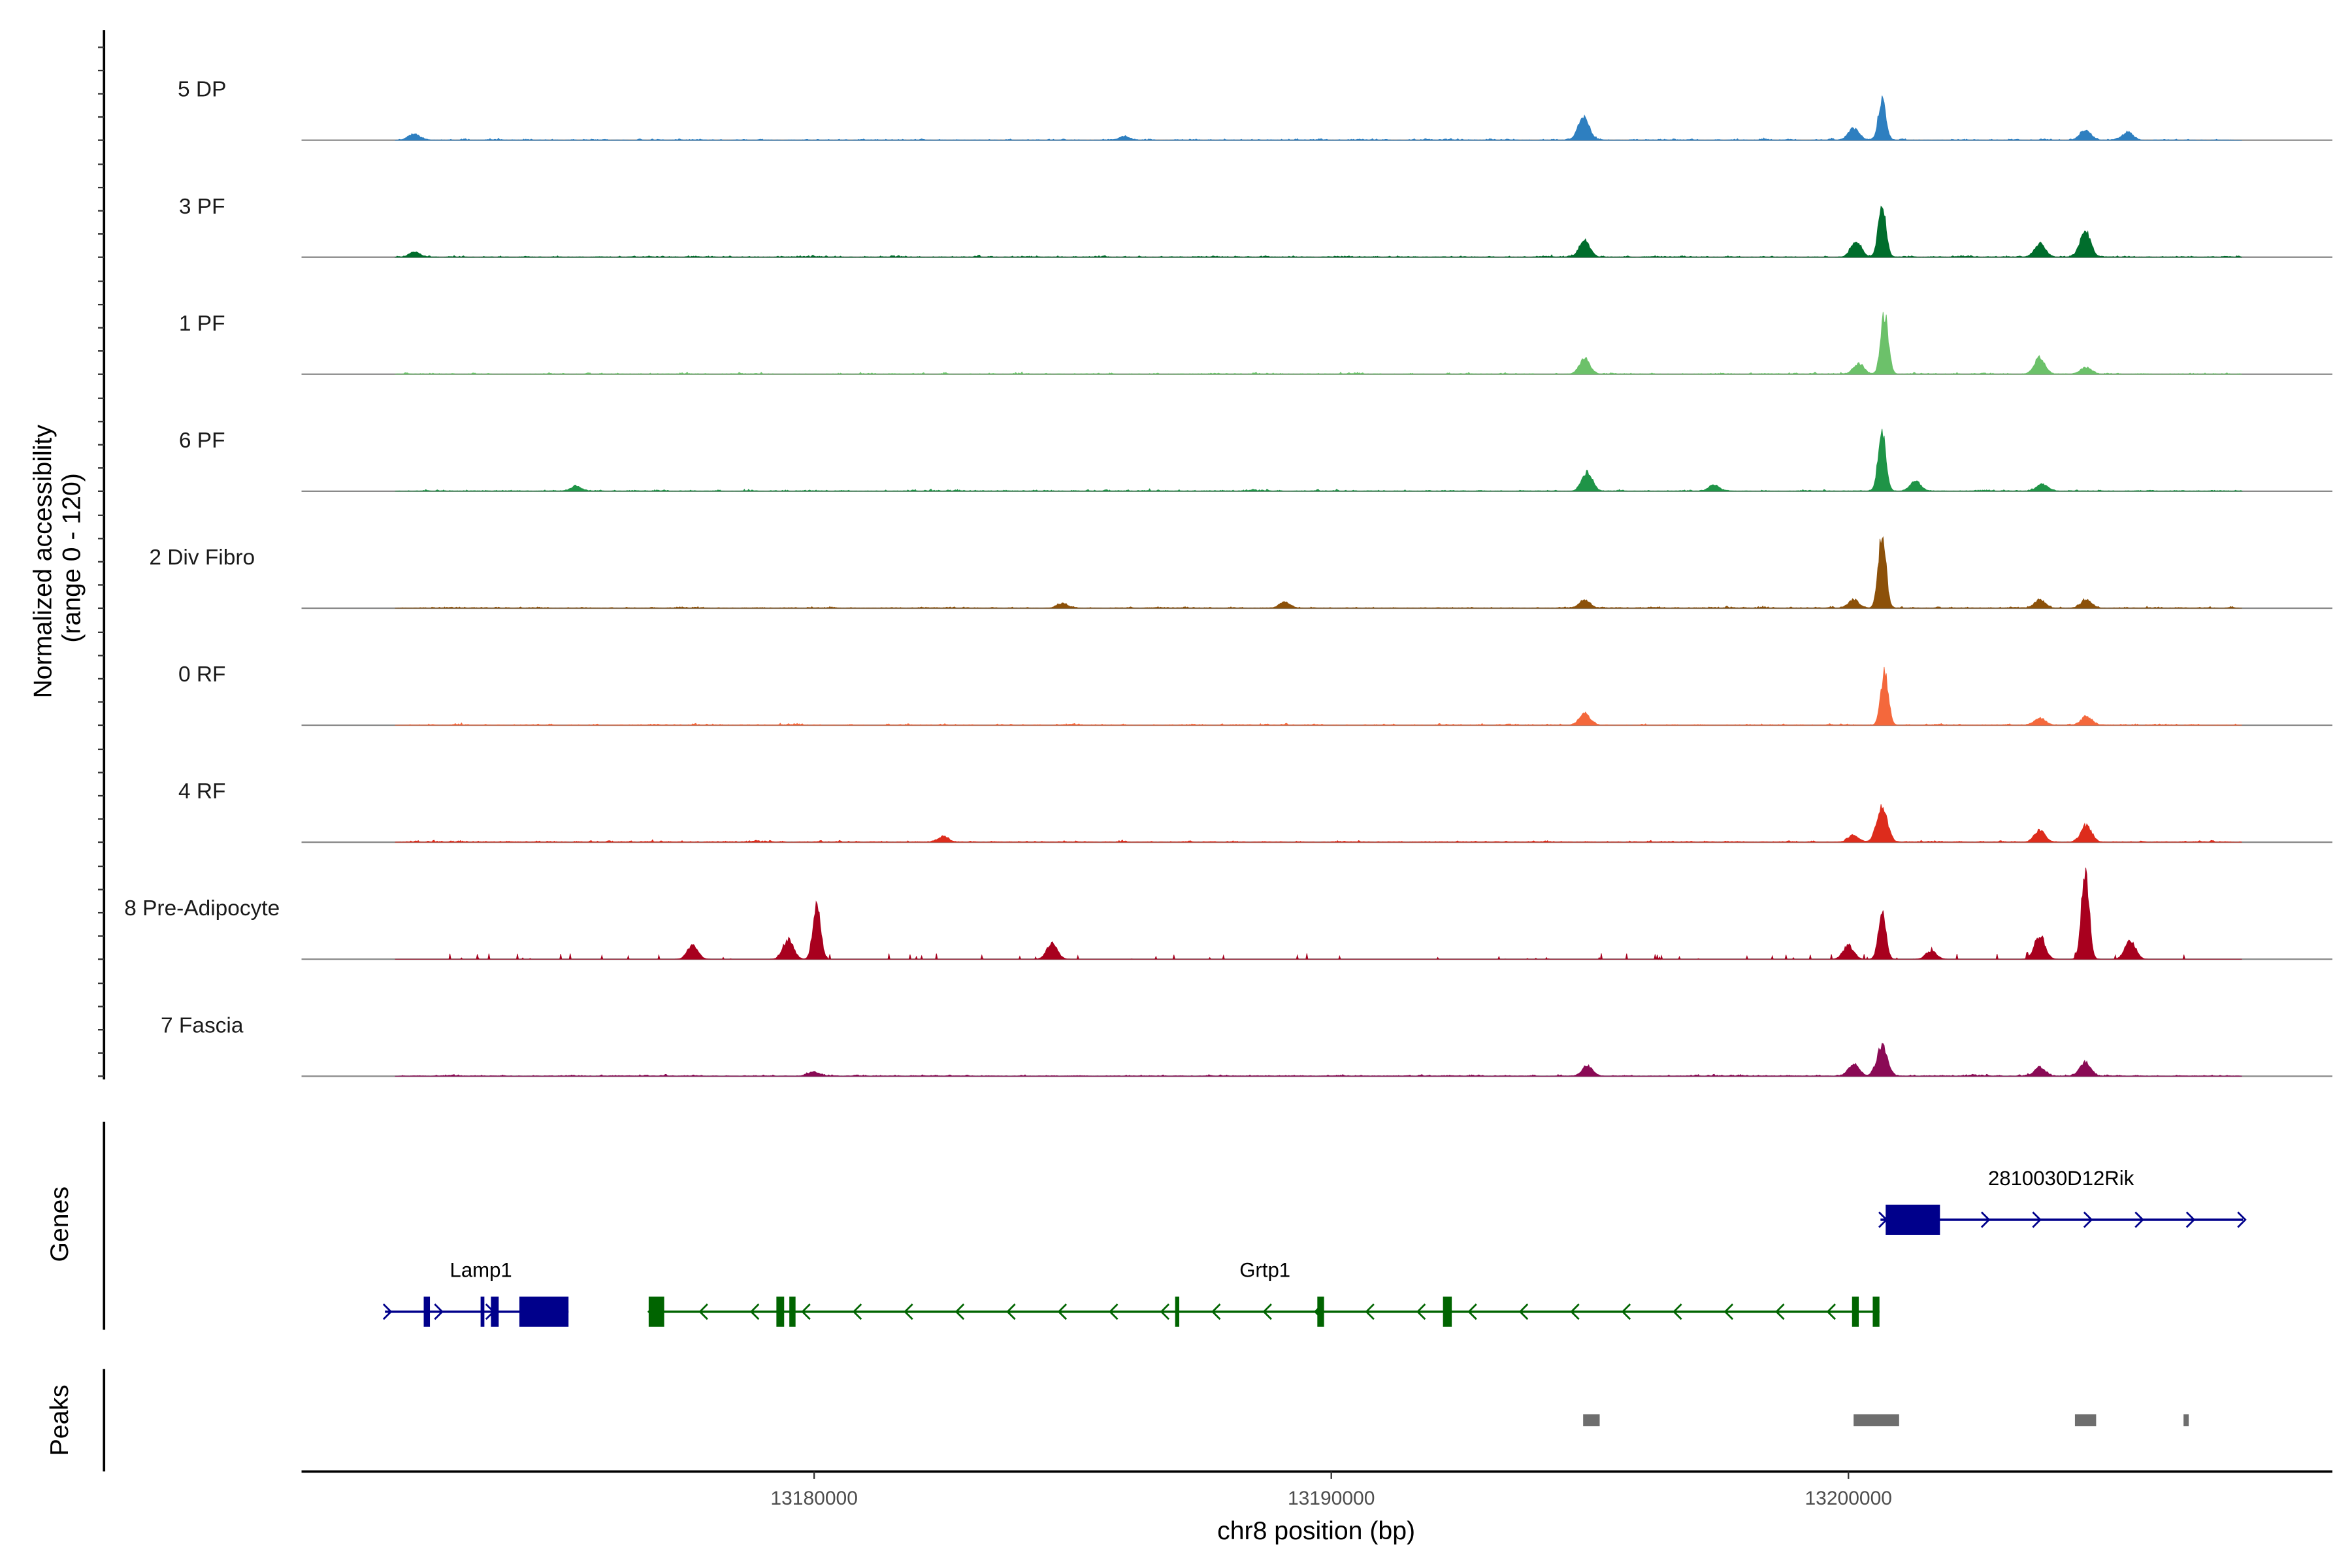 The height and width of the screenshot is (1568, 2352). What do you see at coordinates (42, 561) in the screenshot?
I see `y-axis-title-line1: Normalized accessibility` at bounding box center [42, 561].